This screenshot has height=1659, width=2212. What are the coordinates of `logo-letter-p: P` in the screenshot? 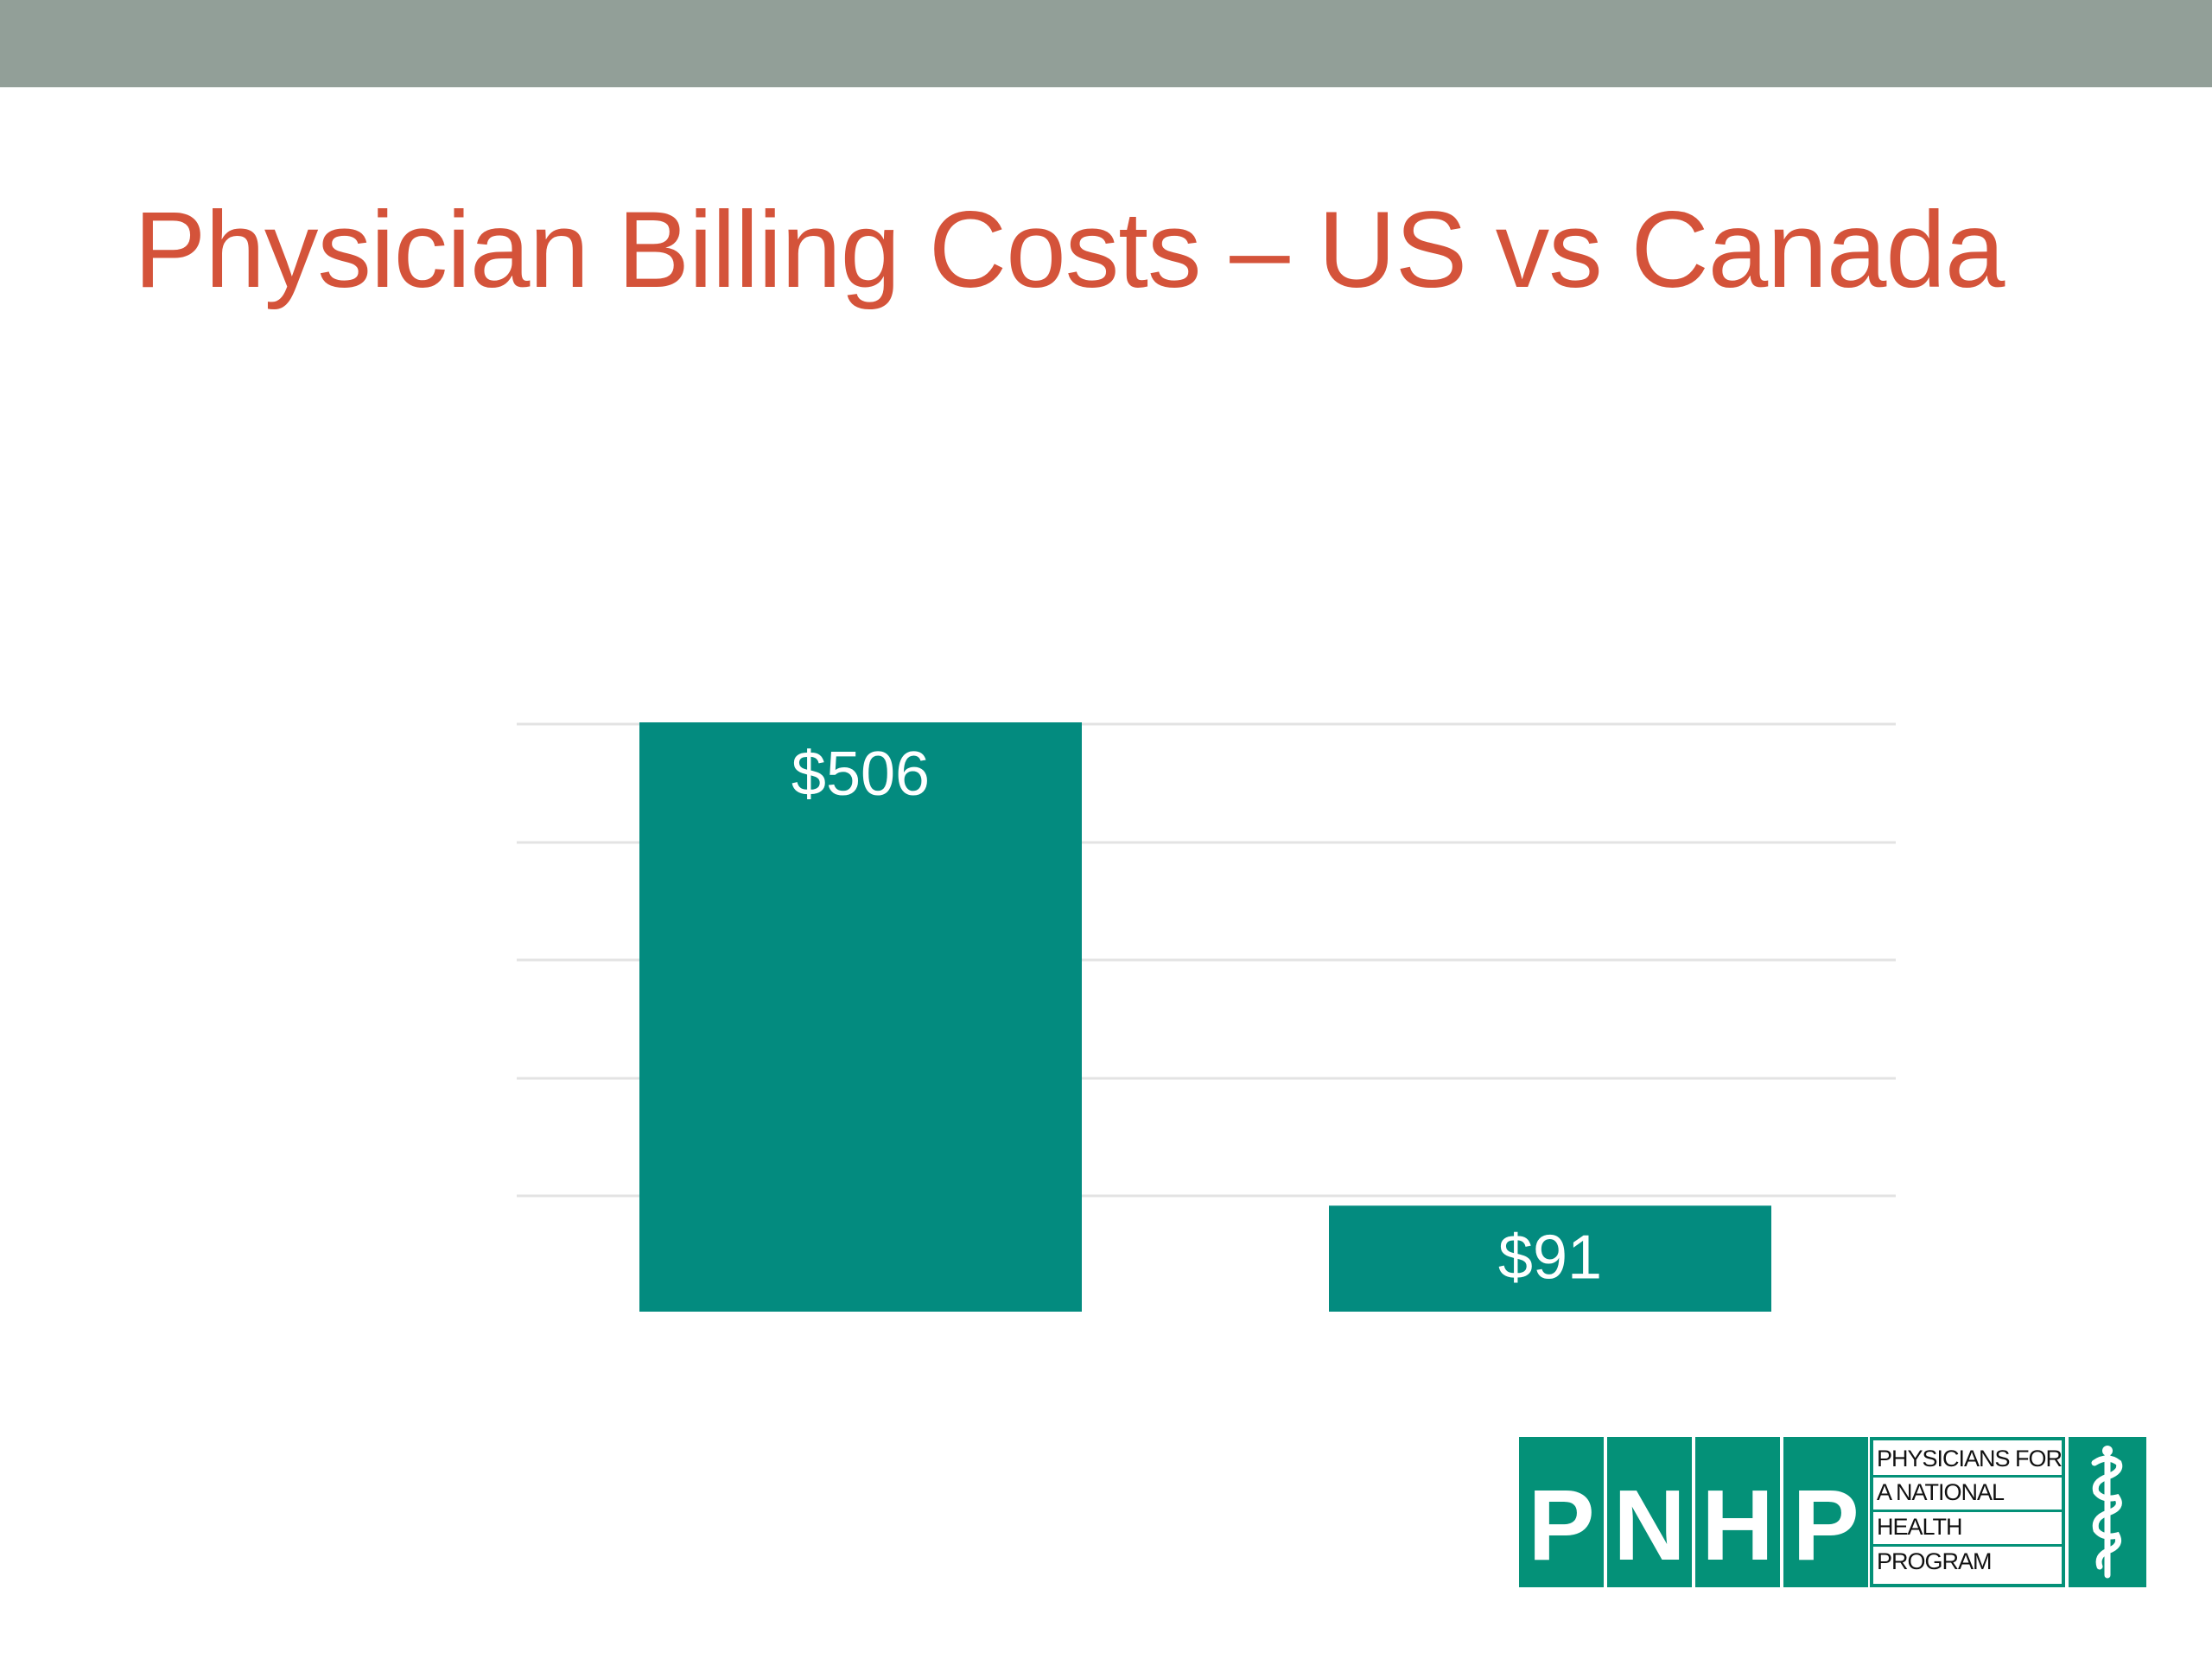 It's located at (1561, 1512).